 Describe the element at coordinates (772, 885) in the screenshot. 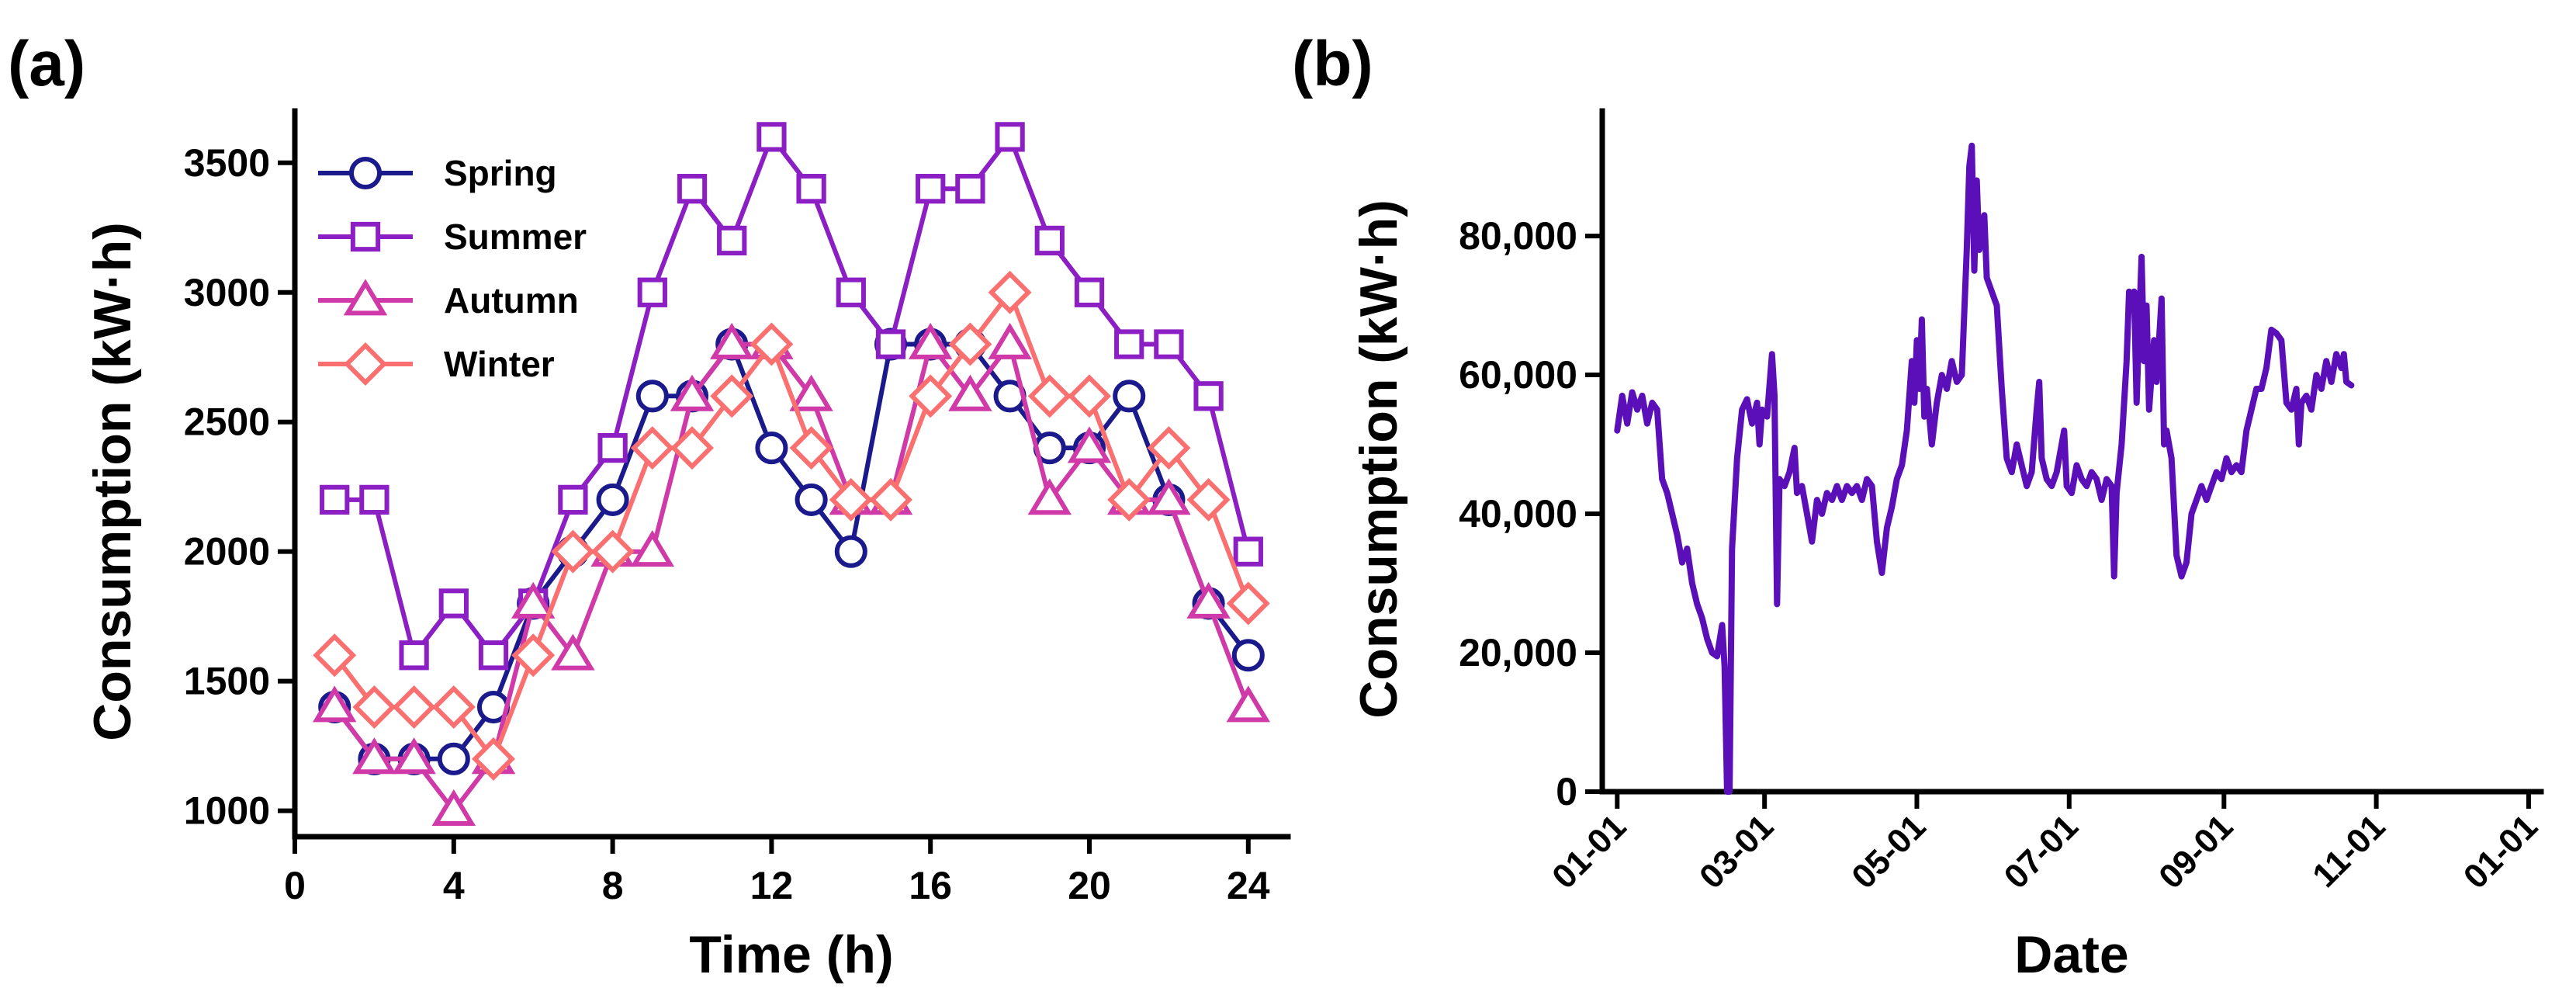

I see `x-tick-label: 12` at that location.